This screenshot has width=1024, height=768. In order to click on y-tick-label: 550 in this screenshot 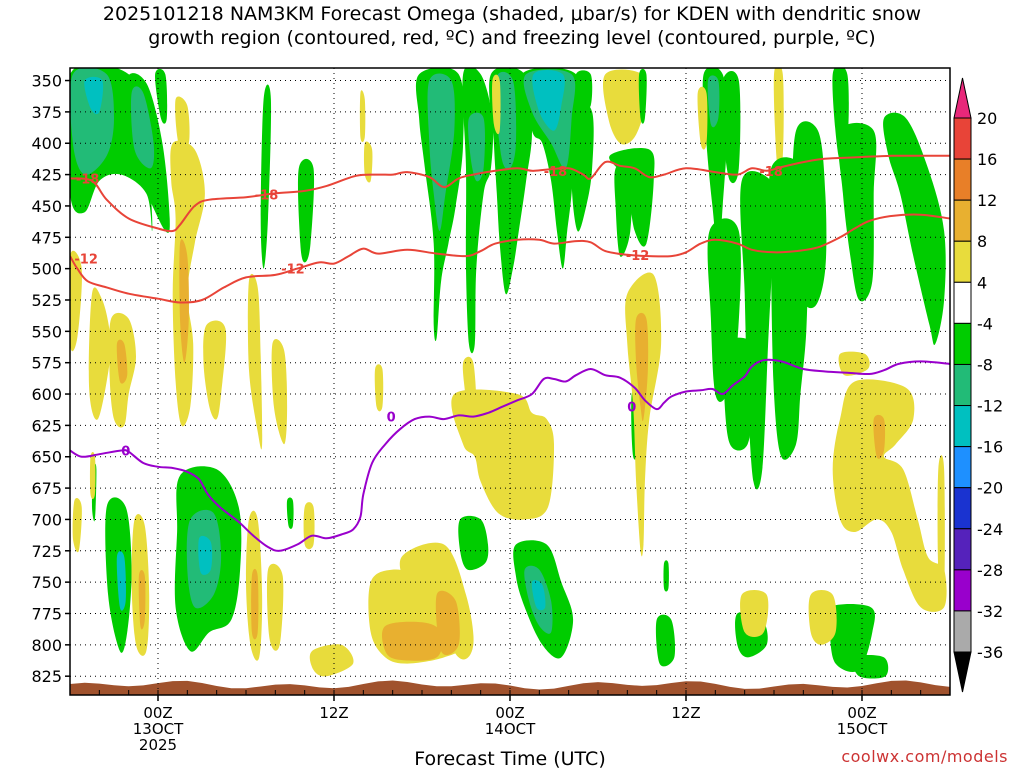, I will do `click(46, 331)`.